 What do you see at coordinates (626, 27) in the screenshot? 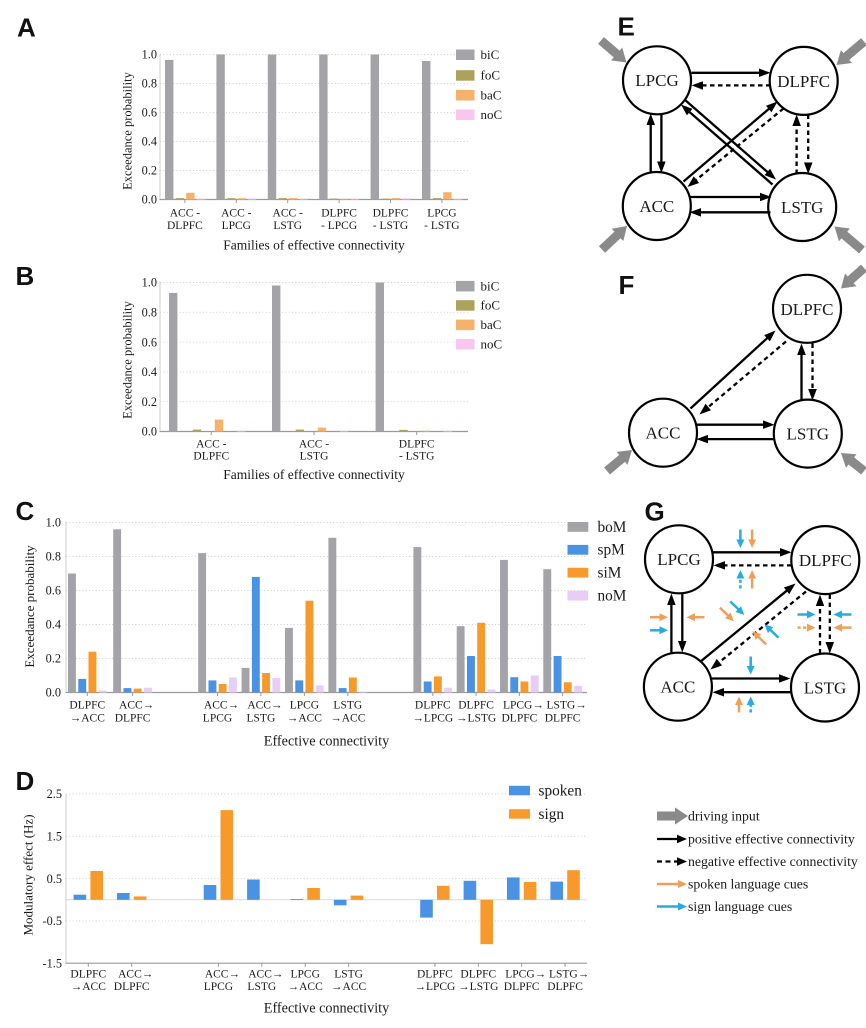
I see `svg-text: E` at bounding box center [626, 27].